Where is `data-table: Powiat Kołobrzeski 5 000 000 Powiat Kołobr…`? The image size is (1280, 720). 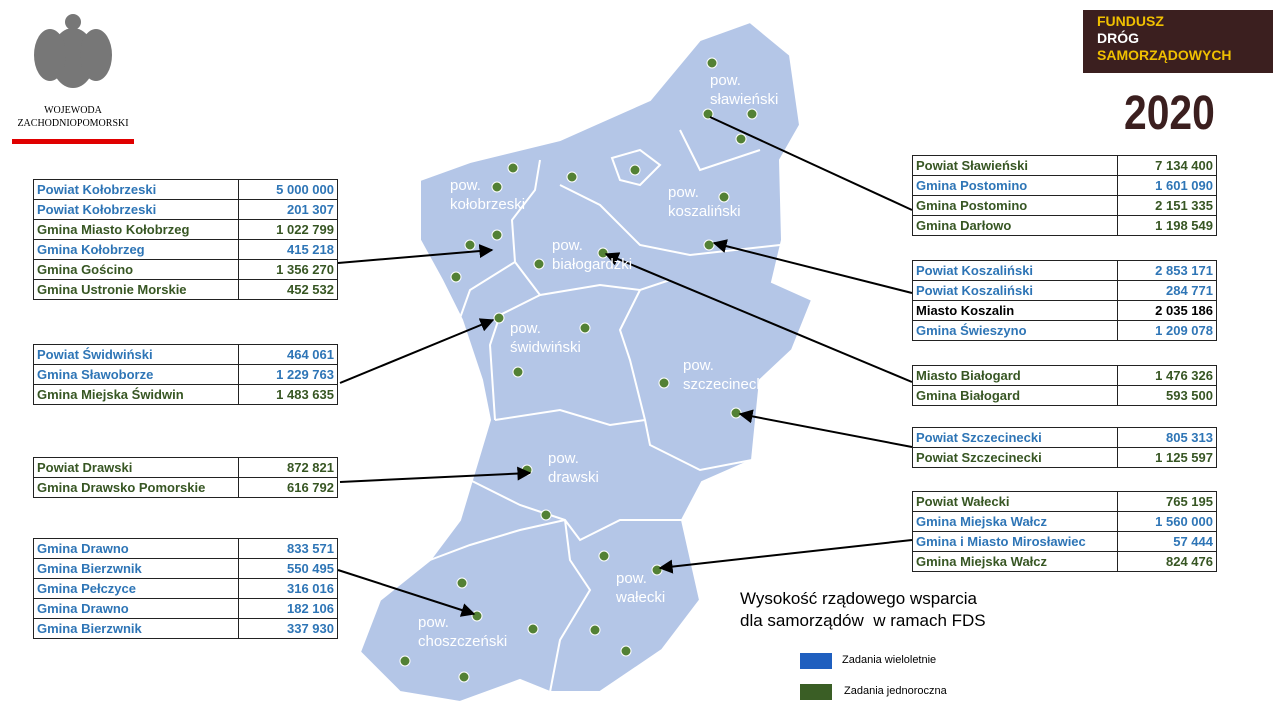
data-table: Powiat Kołobrzeski 5 000 000 Powiat Kołobr… is located at coordinates (185, 239).